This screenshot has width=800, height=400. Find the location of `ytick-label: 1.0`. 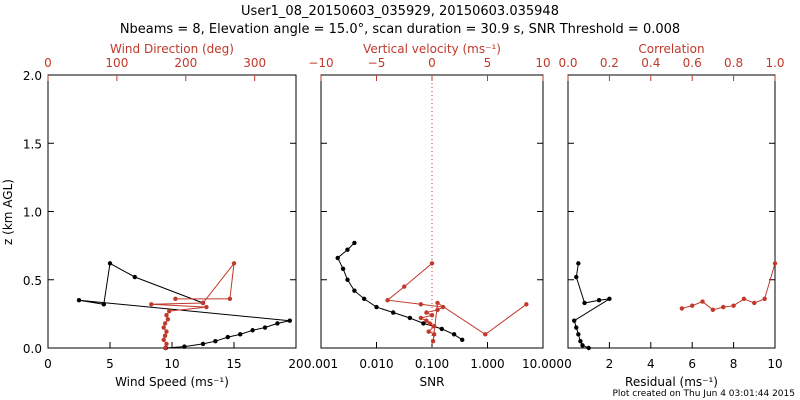

ytick-label: 1.0 is located at coordinates (32, 213).